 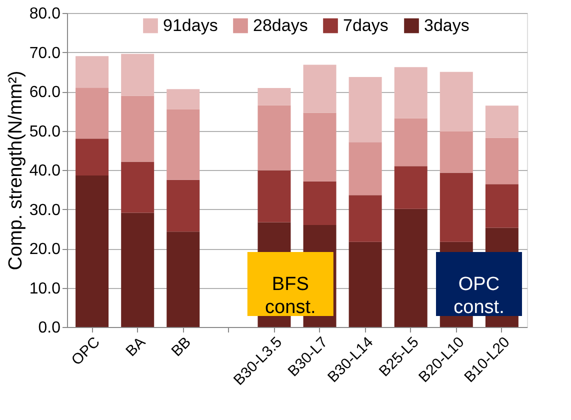 I want to click on legend-label: 28days, so click(x=280, y=25).